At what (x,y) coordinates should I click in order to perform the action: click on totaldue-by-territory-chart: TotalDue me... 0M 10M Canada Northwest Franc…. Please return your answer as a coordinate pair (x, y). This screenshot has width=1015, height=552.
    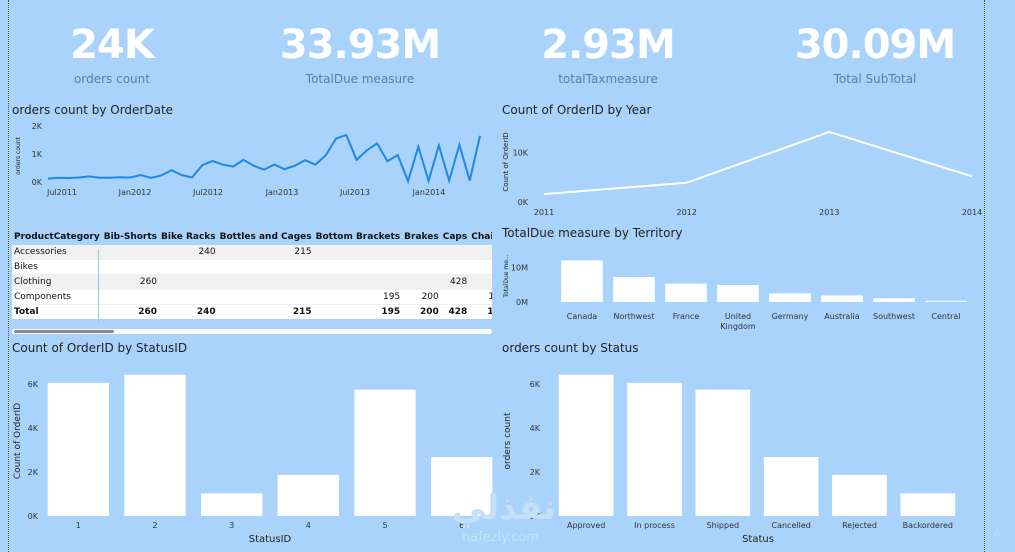
    Looking at the image, I should click on (745, 289).